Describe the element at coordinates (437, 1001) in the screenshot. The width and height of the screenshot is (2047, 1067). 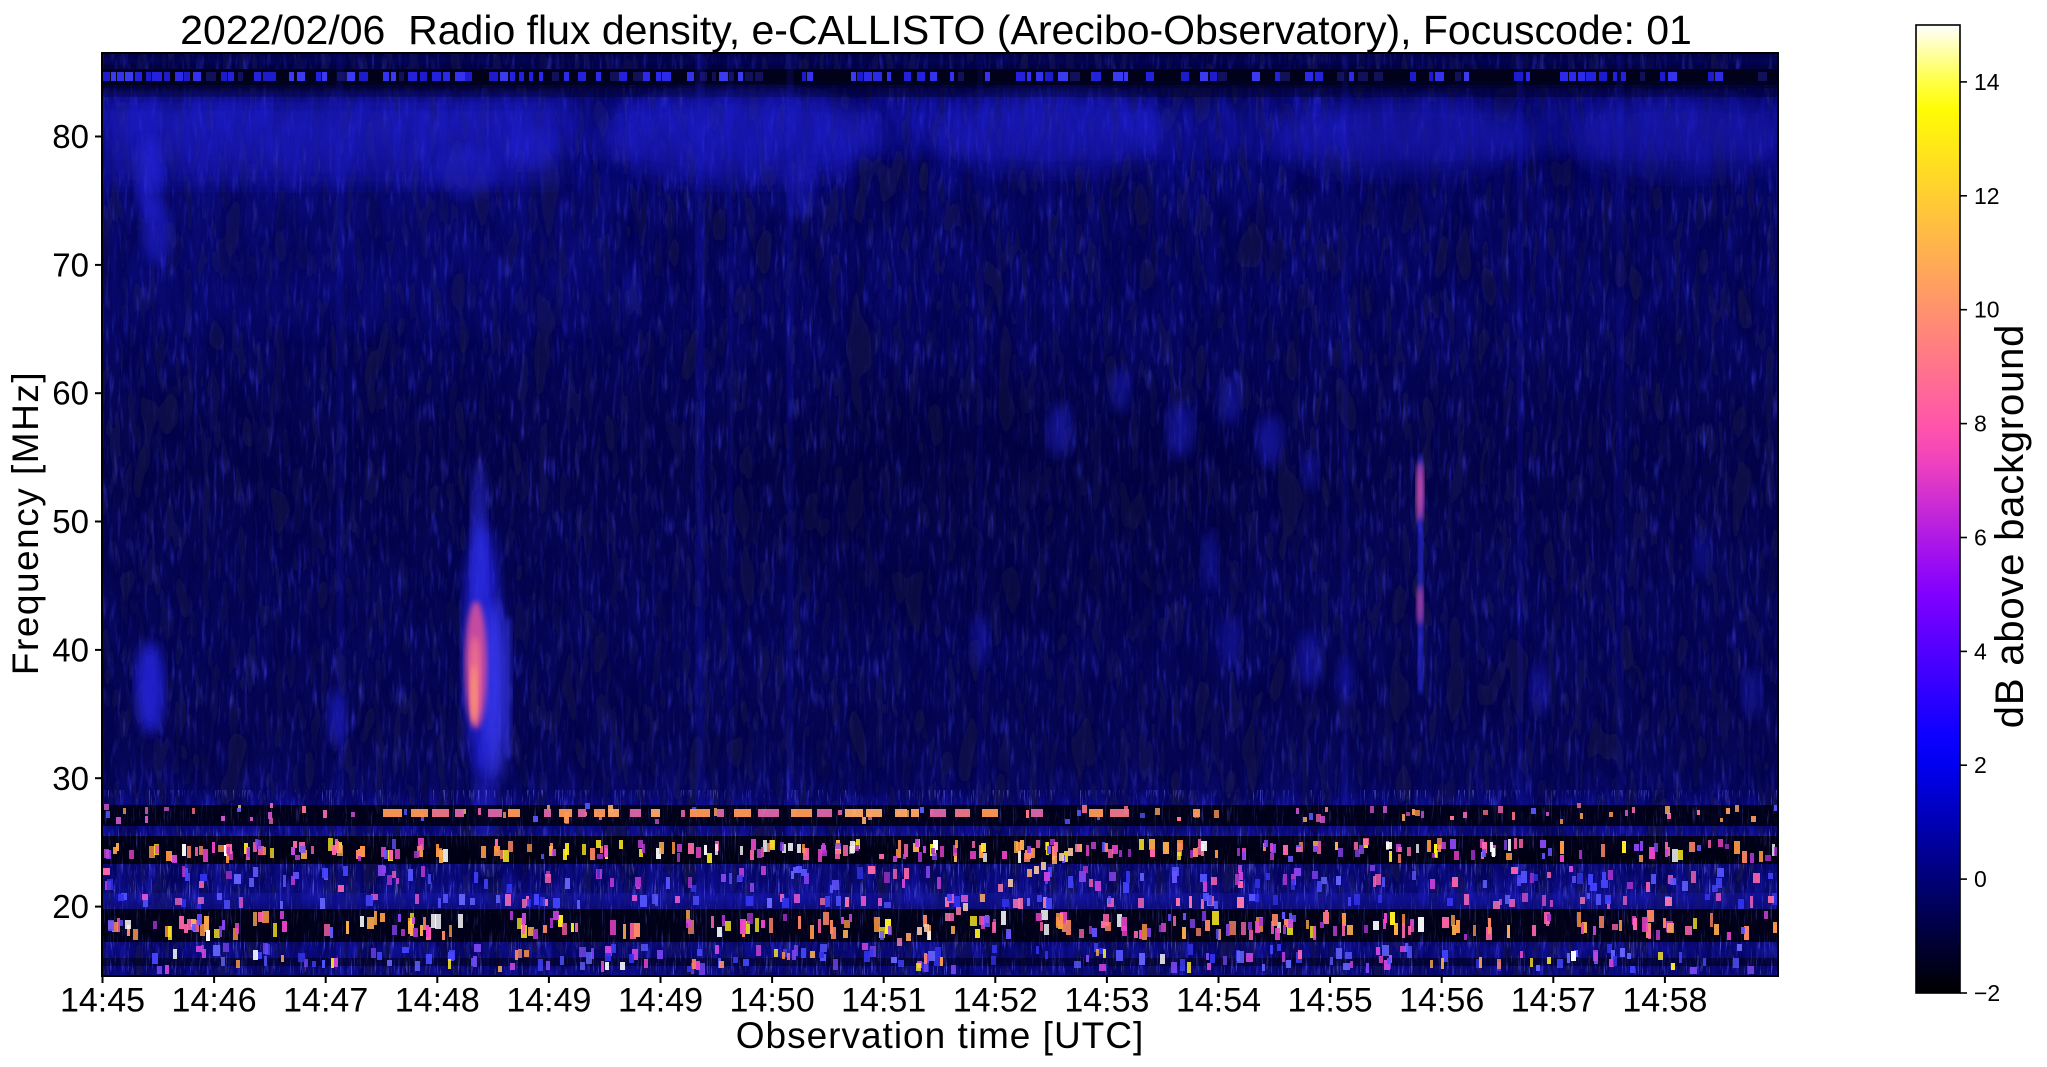
I see `svg-text: 14:48` at that location.